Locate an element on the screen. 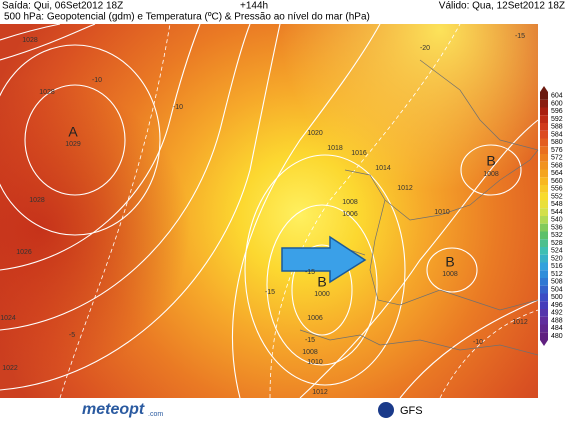  issued-time: Saída: Qui, 06Set2012 18Z is located at coordinates (62, 6).